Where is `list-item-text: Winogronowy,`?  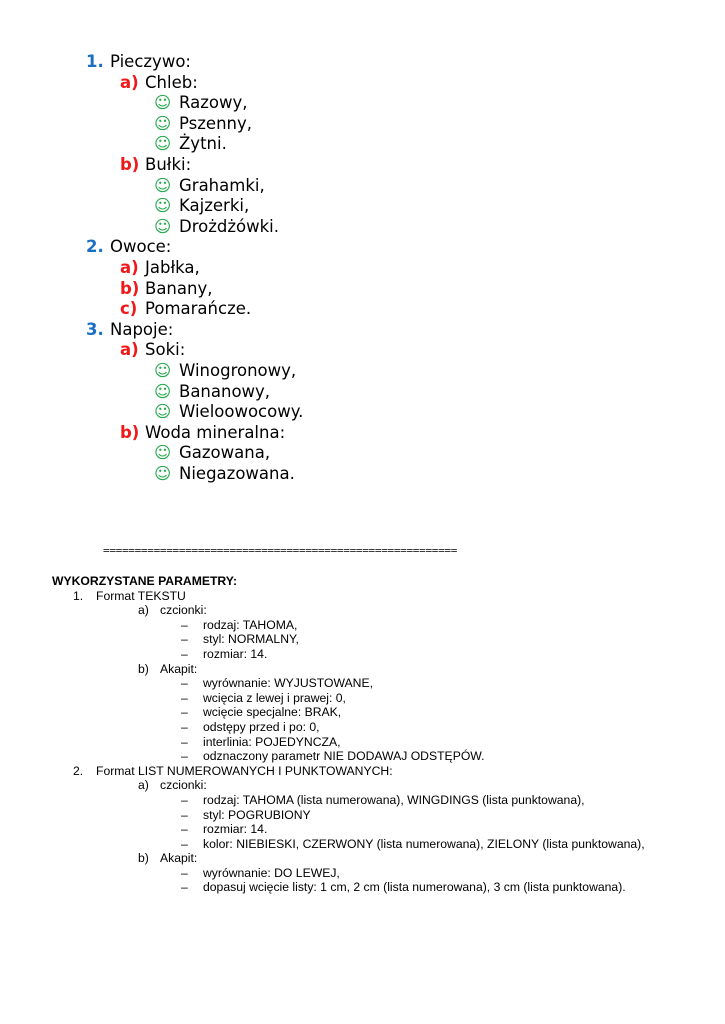 list-item-text: Winogronowy, is located at coordinates (238, 370).